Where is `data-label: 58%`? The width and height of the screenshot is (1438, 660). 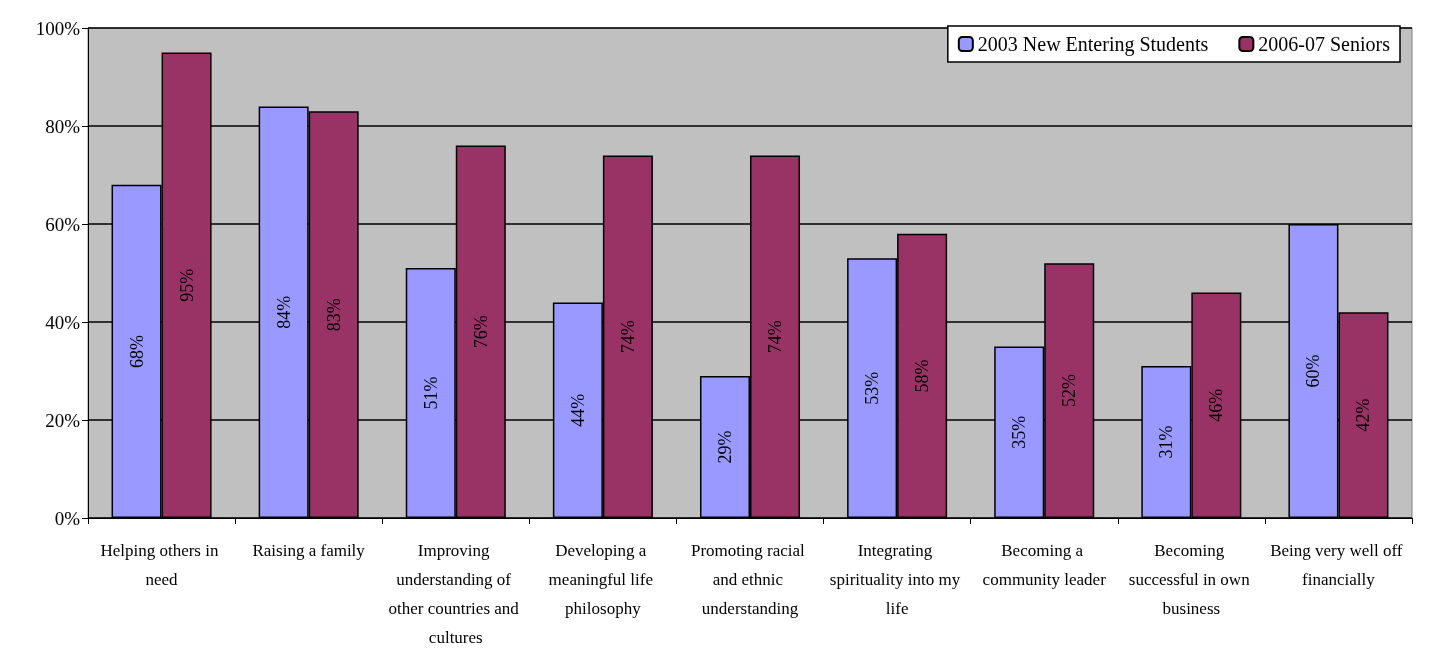 data-label: 58% is located at coordinates (922, 376).